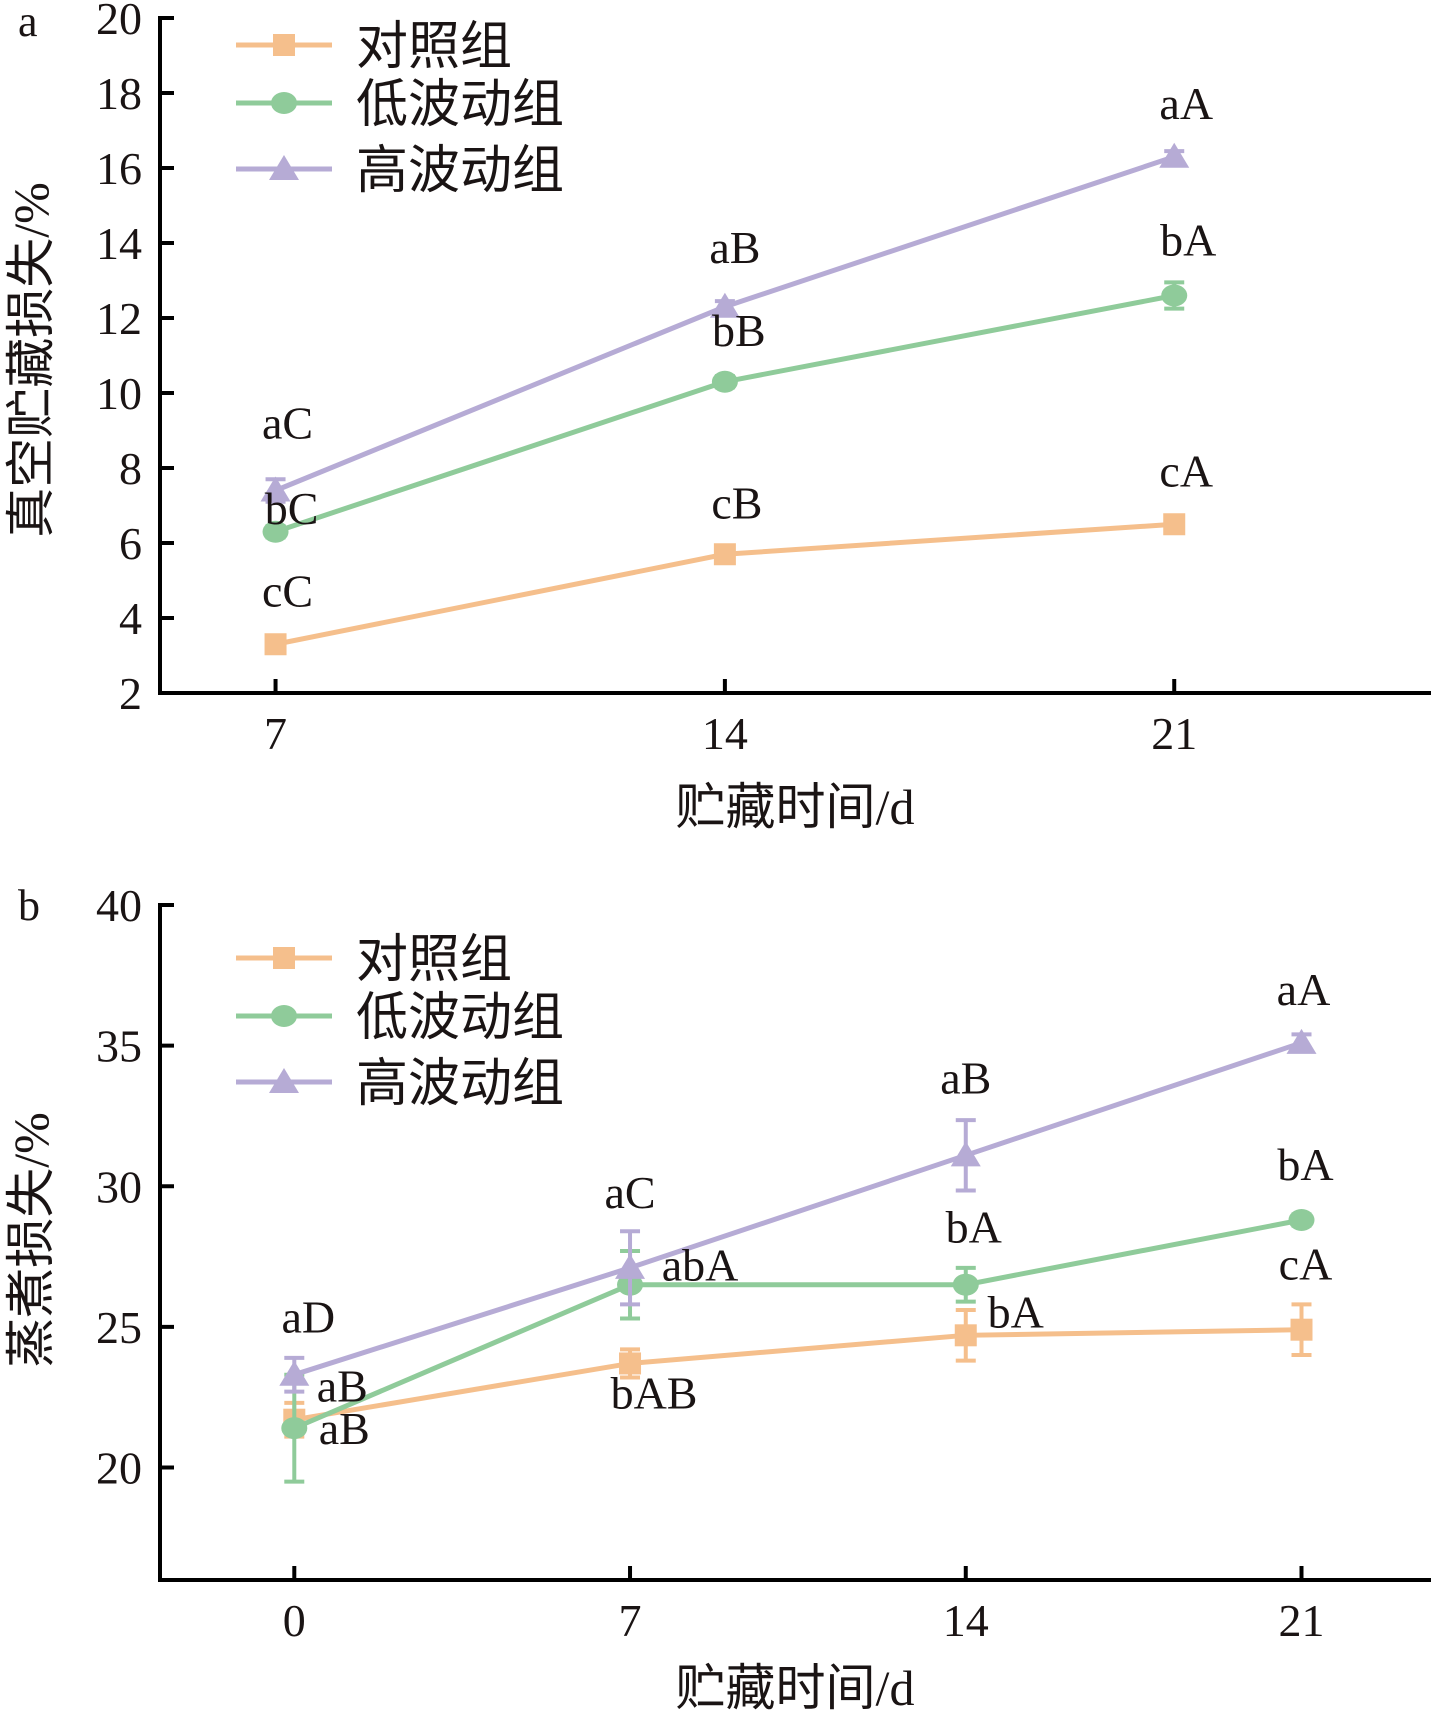 This screenshot has width=1431, height=1715. I want to click on y-tick-label: 6, so click(130, 543).